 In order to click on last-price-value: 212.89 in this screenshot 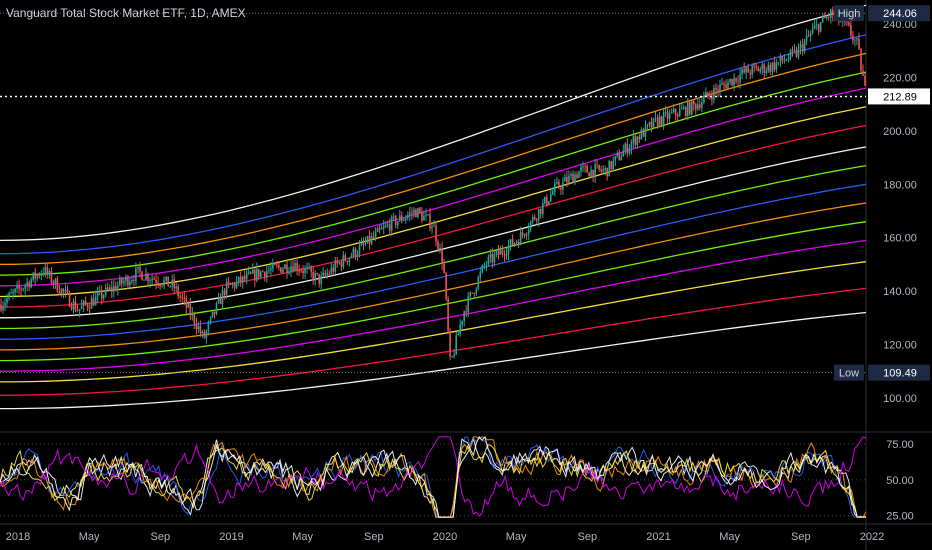, I will do `click(900, 97)`.